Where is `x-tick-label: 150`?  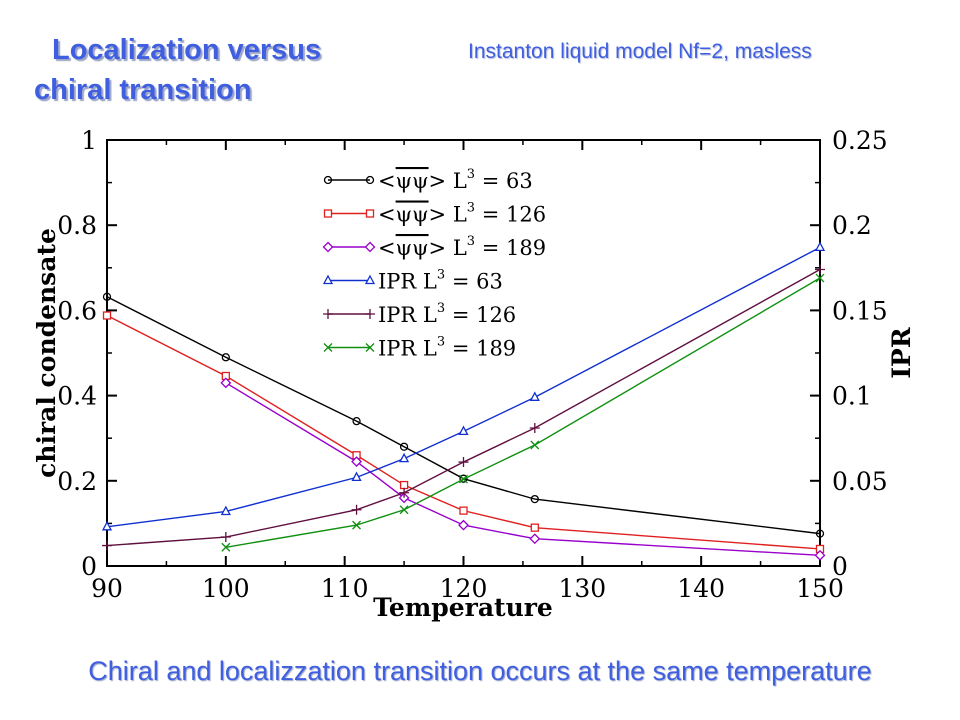 x-tick-label: 150 is located at coordinates (820, 588).